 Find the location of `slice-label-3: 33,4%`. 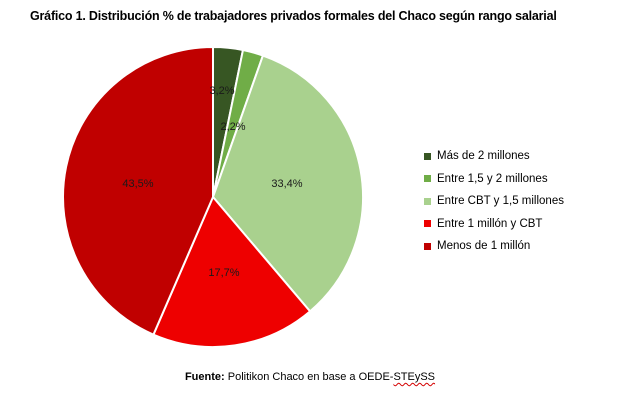

slice-label-3: 33,4% is located at coordinates (286, 184).